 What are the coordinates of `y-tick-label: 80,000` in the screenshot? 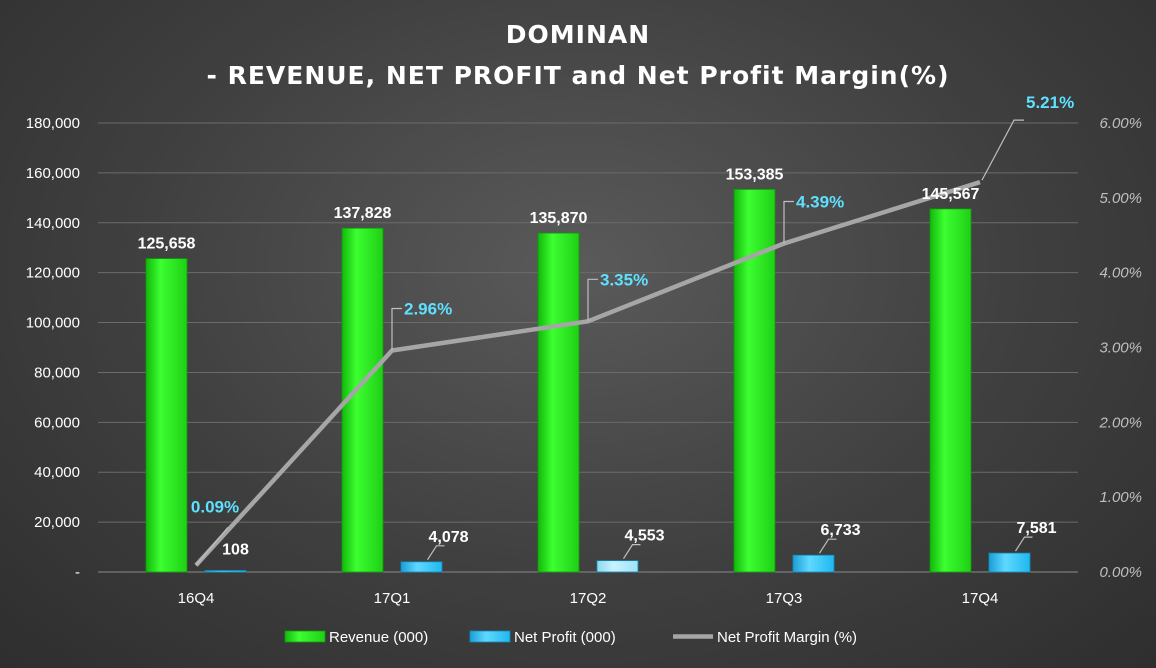 It's located at (57, 372).